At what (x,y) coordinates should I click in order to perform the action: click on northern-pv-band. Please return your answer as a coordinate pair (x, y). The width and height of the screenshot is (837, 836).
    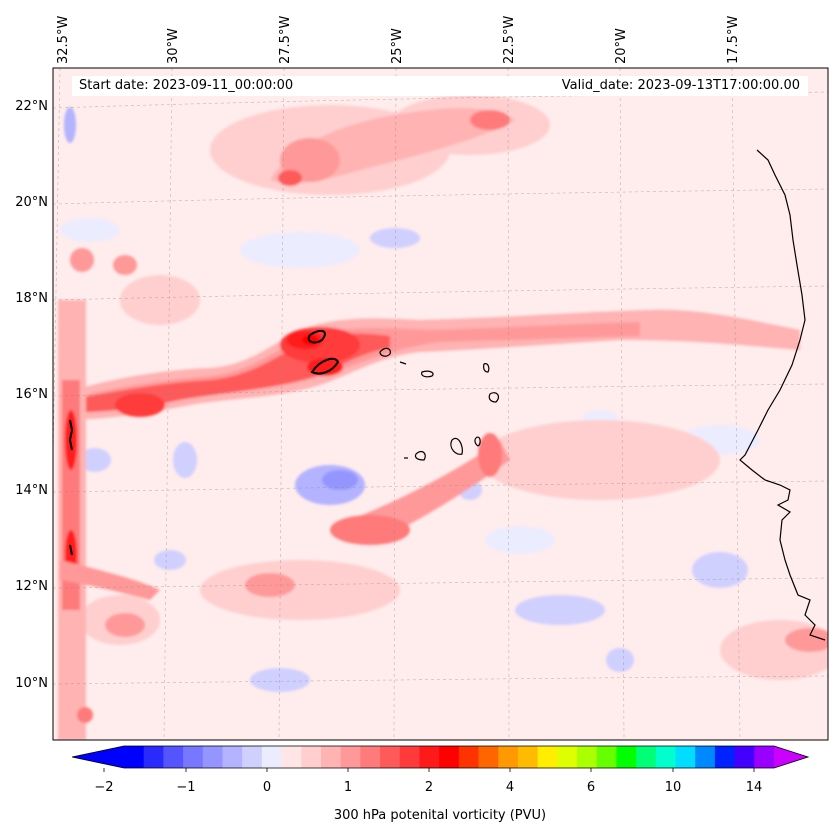
    Looking at the image, I should click on (290, 178).